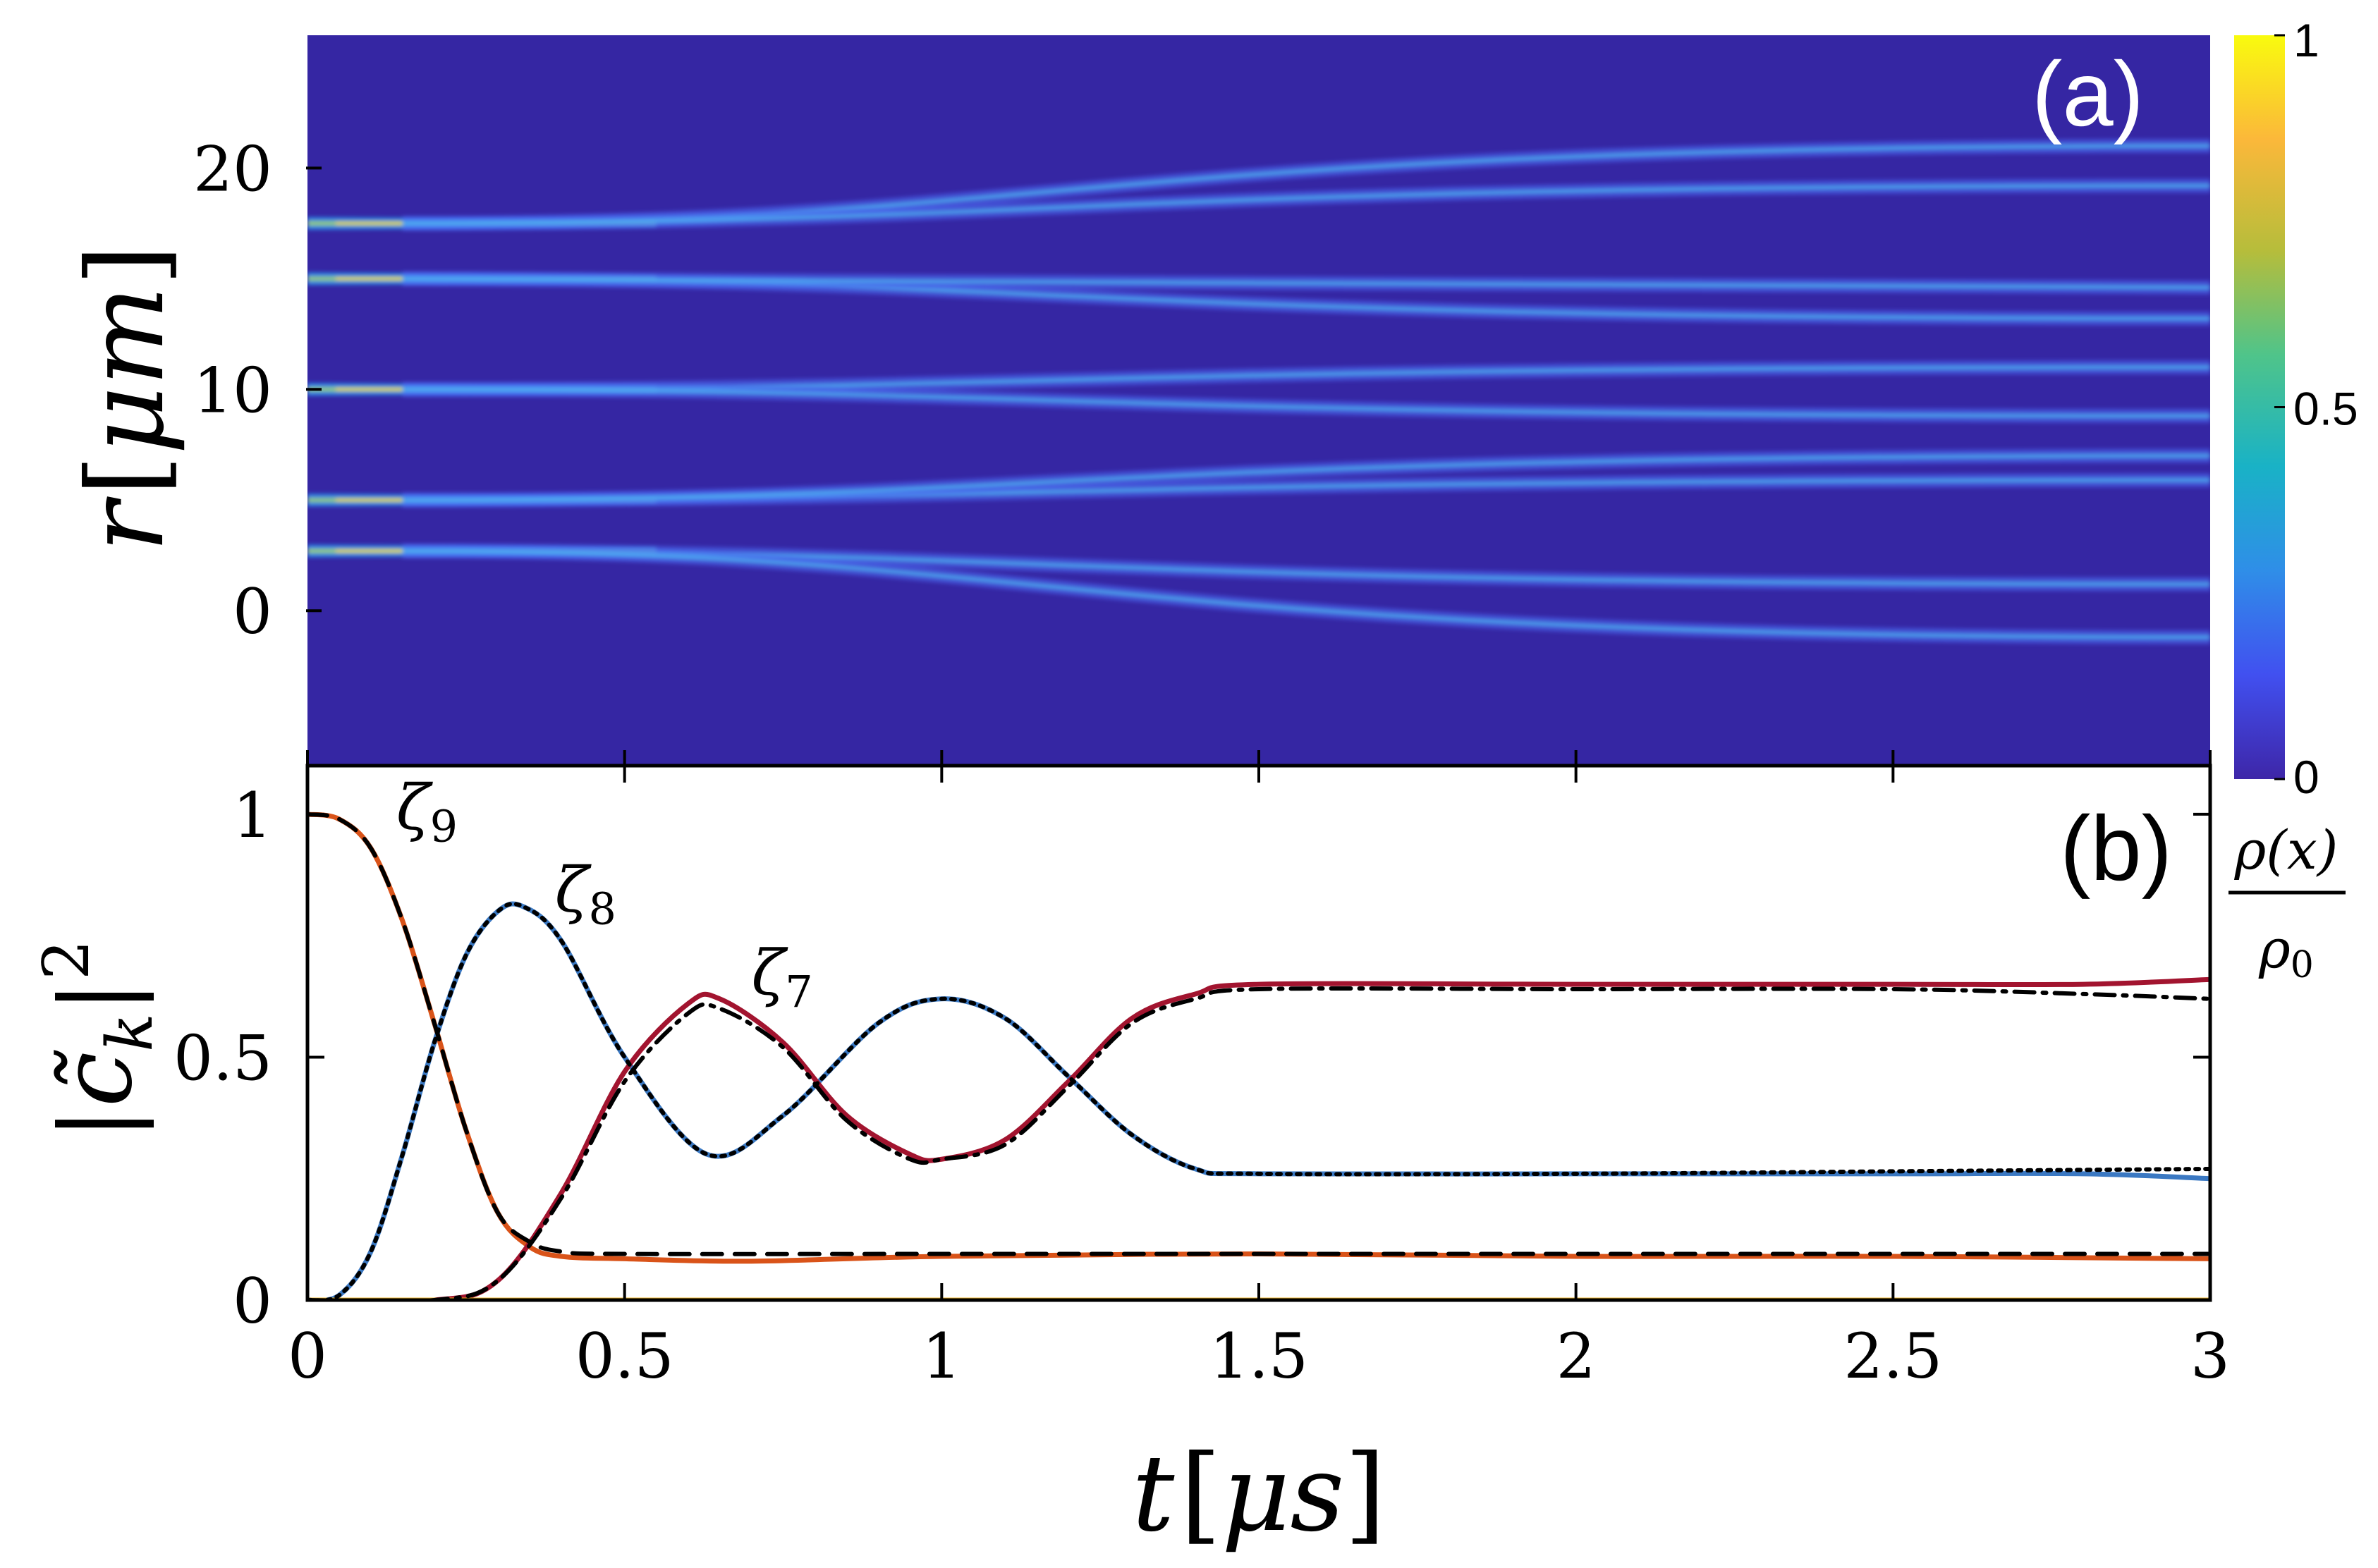  Describe the element at coordinates (1283, 1494) in the screenshot. I see `x-label-unit: μs` at that location.